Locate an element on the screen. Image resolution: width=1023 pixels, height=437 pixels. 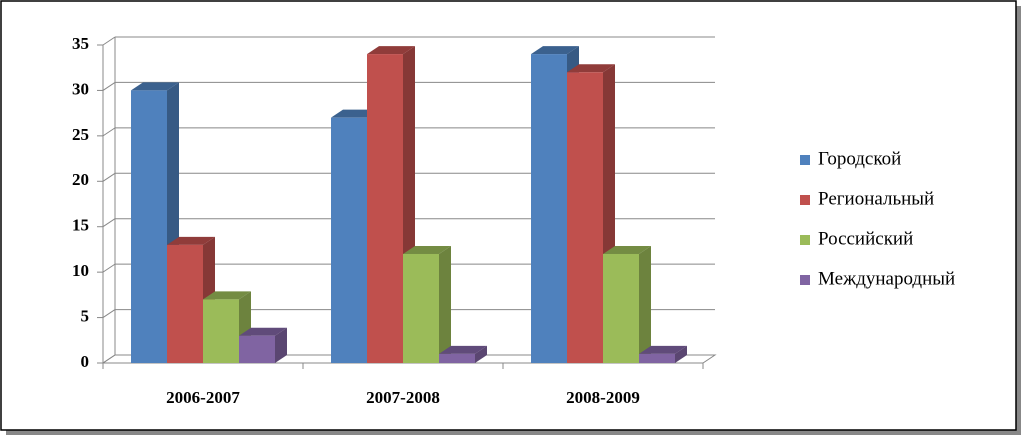
x-tick-label: 2006-2007 is located at coordinates (203, 397).